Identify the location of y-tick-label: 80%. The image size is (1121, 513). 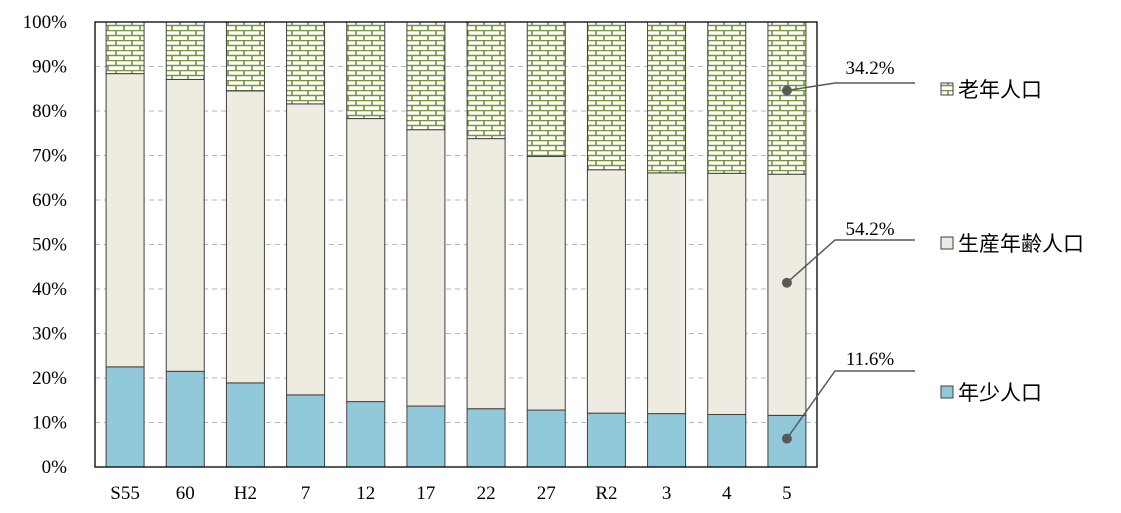
(49, 111).